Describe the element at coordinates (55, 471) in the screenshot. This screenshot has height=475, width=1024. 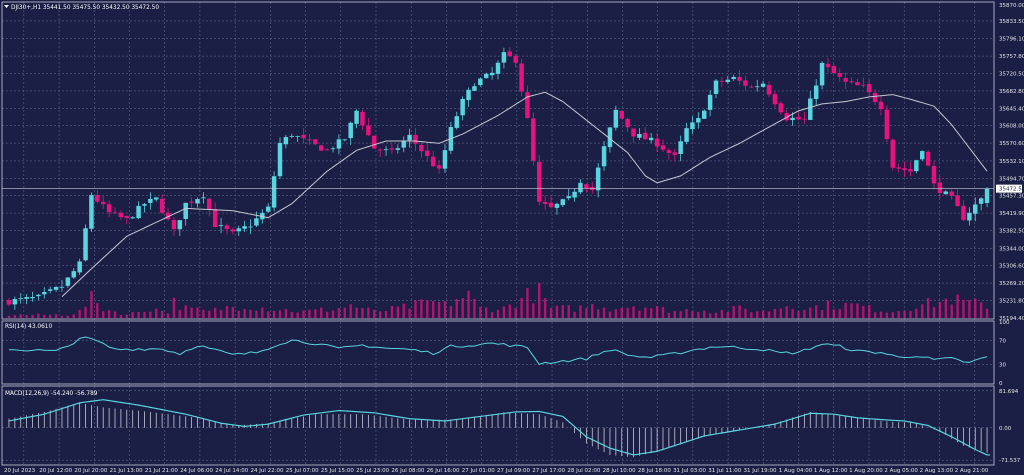
I see `time-tick-label: 20 Jul 12:00` at that location.